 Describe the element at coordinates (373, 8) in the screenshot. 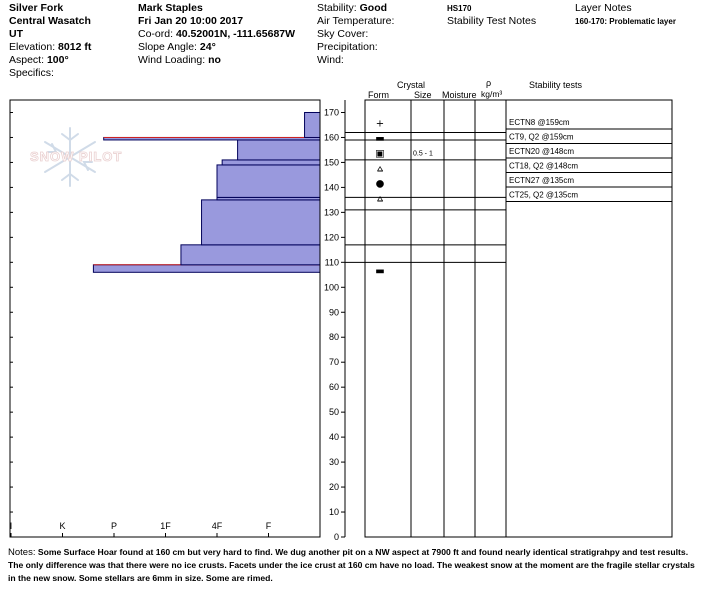

I see `stability-value: Good` at that location.